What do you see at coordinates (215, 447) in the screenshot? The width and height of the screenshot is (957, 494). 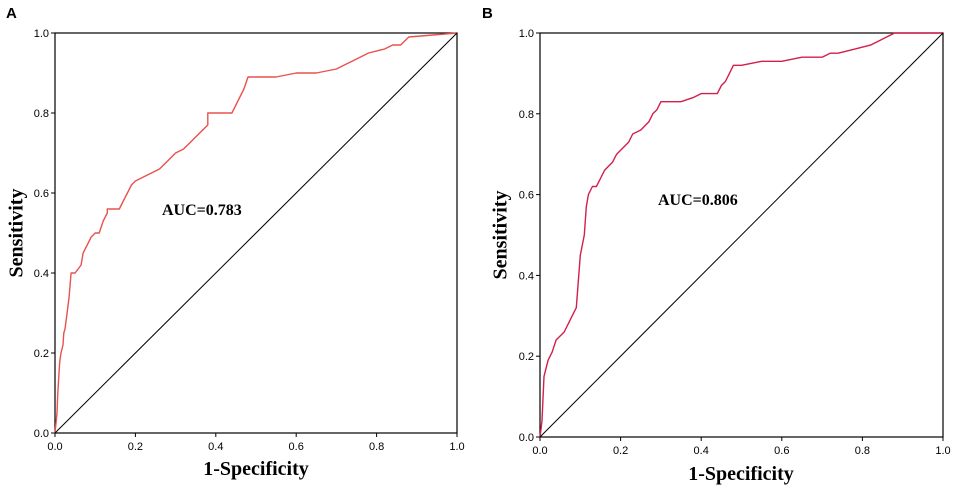 I see `panel-a-x-tick-label: 0.4` at bounding box center [215, 447].